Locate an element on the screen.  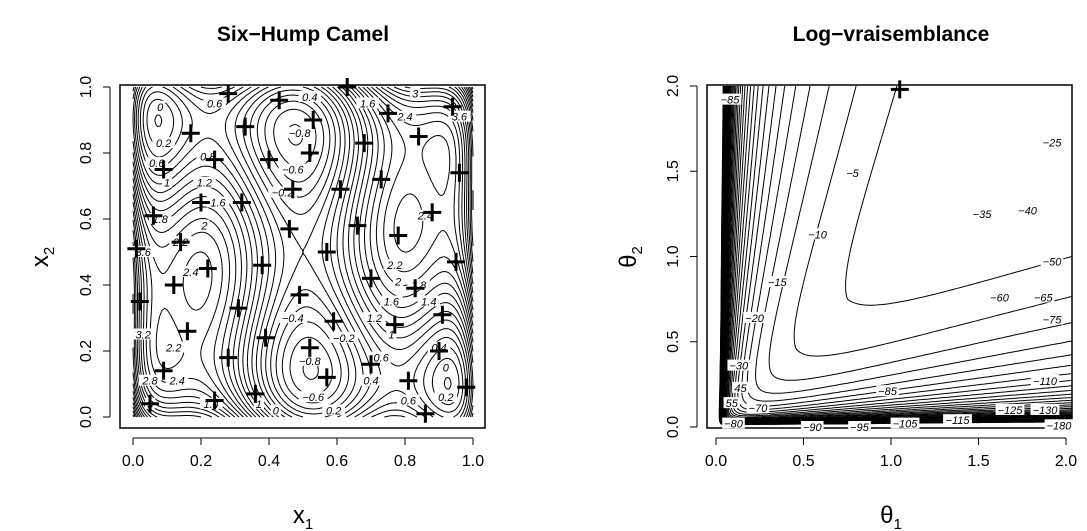
contour-label: −25 is located at coordinates (1053, 143).